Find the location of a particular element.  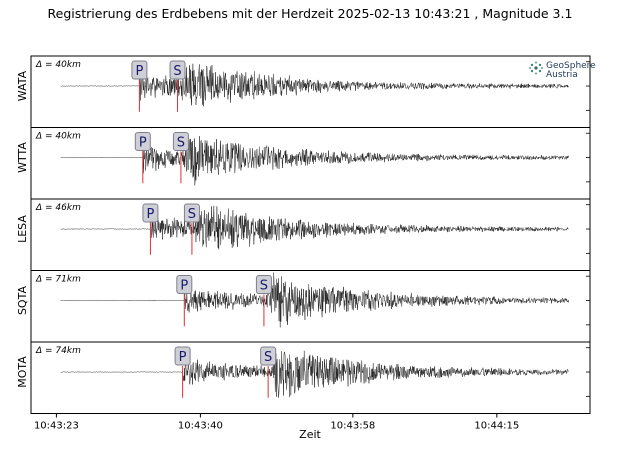

trace-panel-sqta: SQTA Δ = 71km P S is located at coordinates (303, 306).